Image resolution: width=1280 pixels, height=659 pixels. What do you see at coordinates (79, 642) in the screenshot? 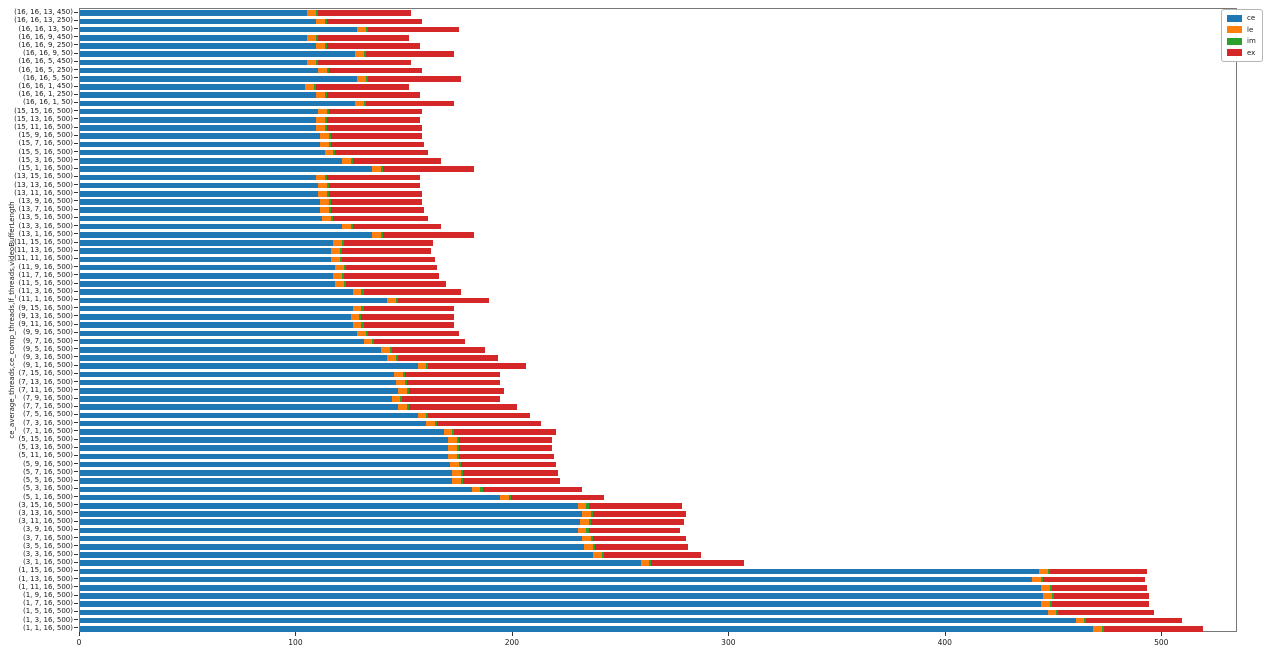
I see `x-tick-label: 0` at bounding box center [79, 642].